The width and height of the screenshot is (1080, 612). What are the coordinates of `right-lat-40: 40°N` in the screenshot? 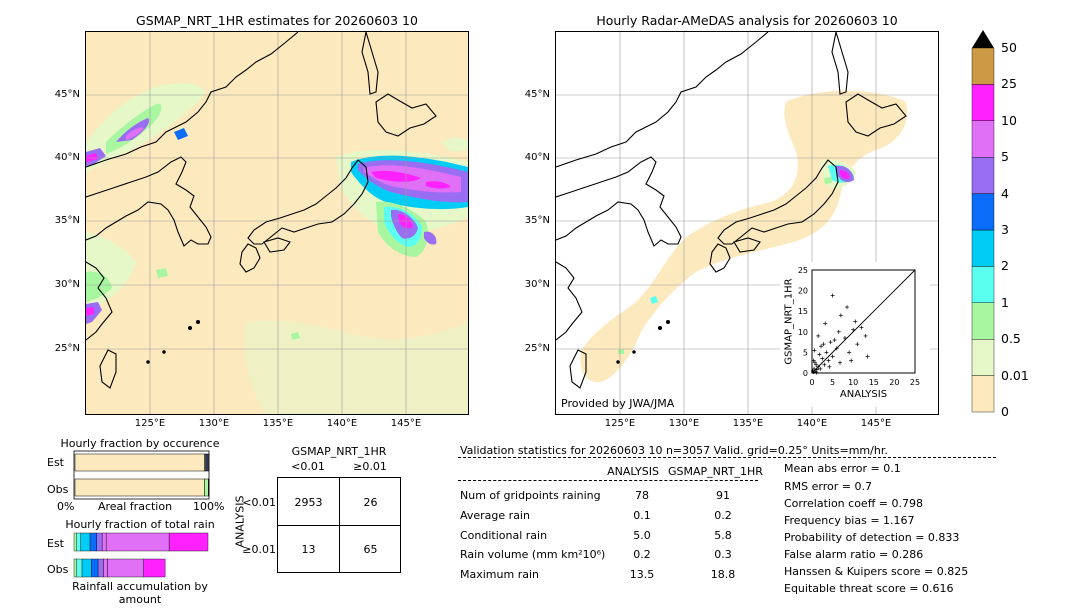 It's located at (537, 157).